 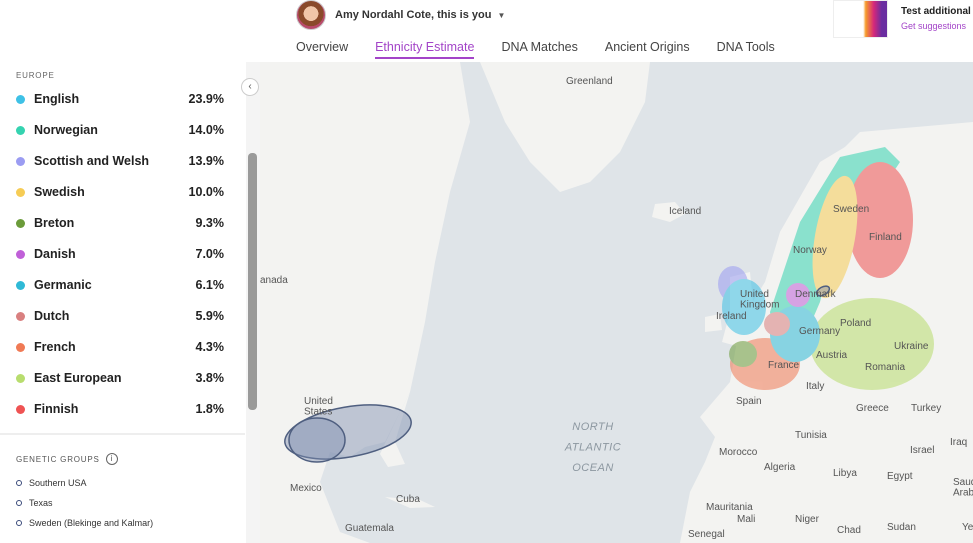 I want to click on map-label-line: Morocco, so click(x=738, y=452).